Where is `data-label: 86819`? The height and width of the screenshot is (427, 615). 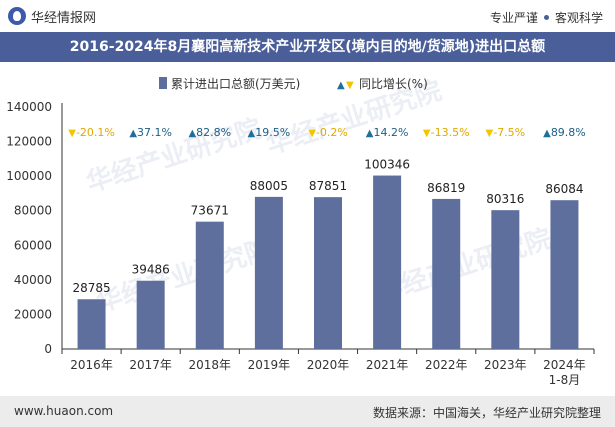
data-label: 86819 is located at coordinates (446, 188).